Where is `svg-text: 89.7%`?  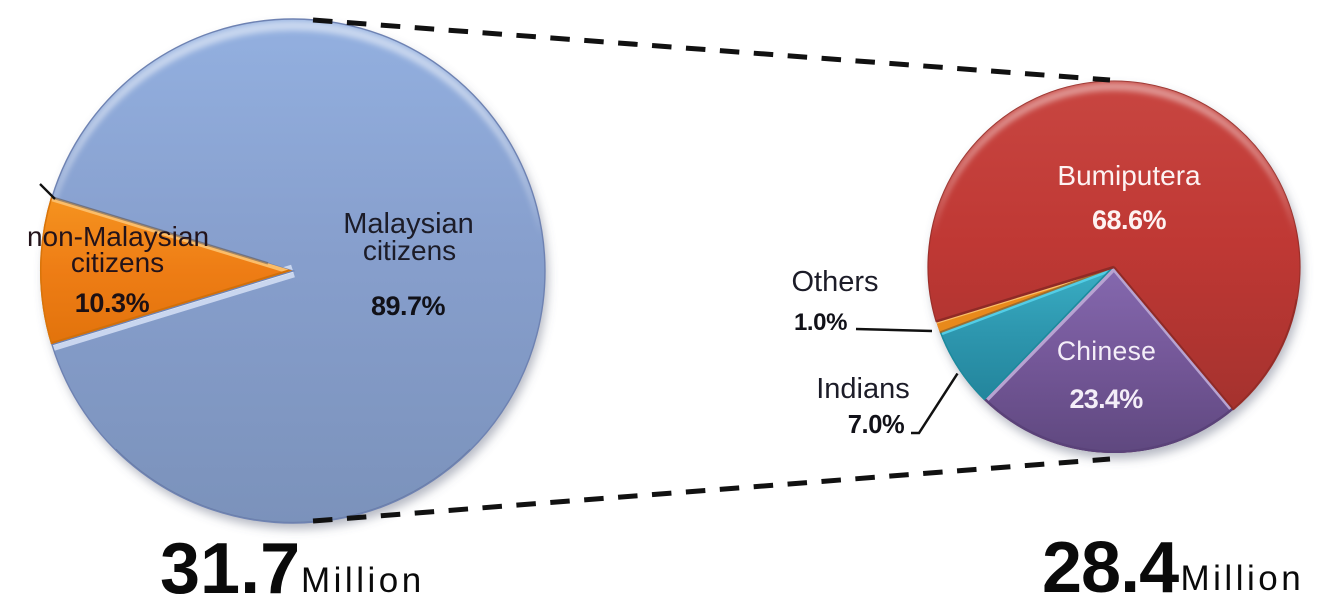 svg-text: 89.7% is located at coordinates (408, 306).